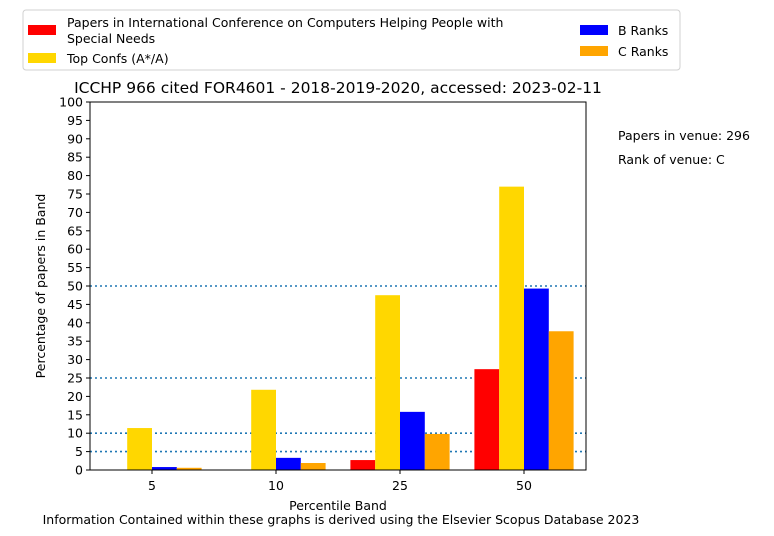 The width and height of the screenshot is (774, 536). What do you see at coordinates (79, 470) in the screenshot?
I see `y-tick-label: 0` at bounding box center [79, 470].